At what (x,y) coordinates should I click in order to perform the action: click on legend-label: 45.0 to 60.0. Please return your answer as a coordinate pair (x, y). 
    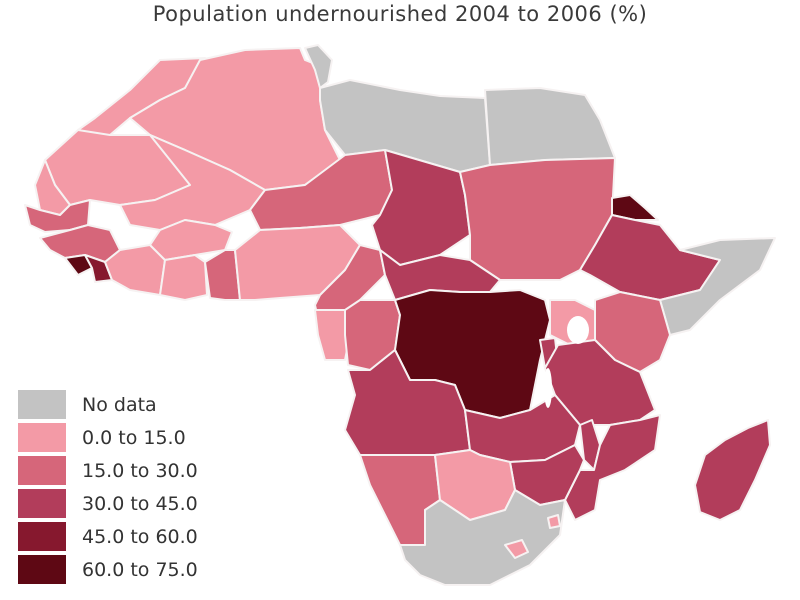
    Looking at the image, I should click on (140, 536).